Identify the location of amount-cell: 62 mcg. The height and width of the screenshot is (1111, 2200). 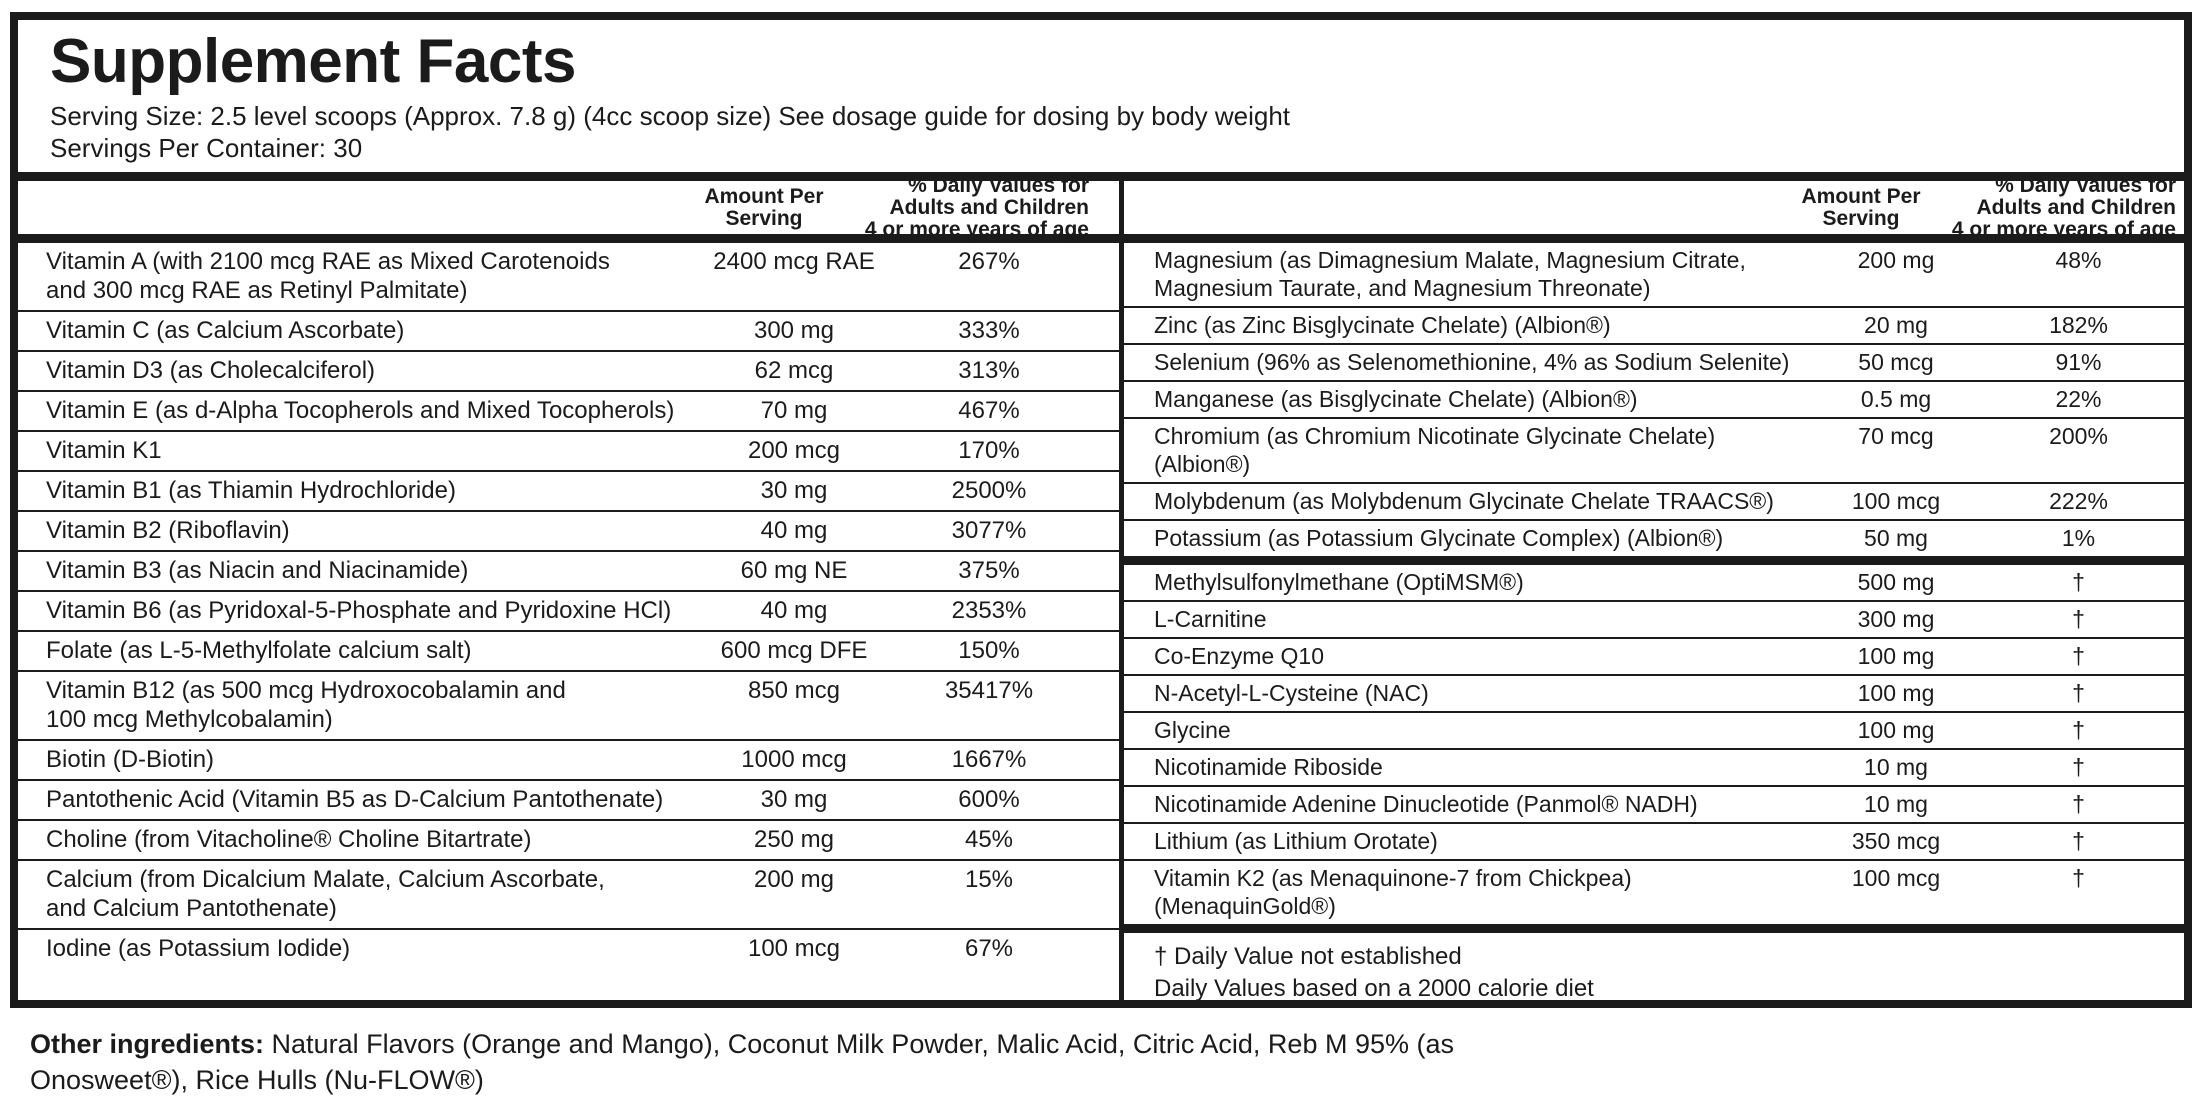
(794, 370).